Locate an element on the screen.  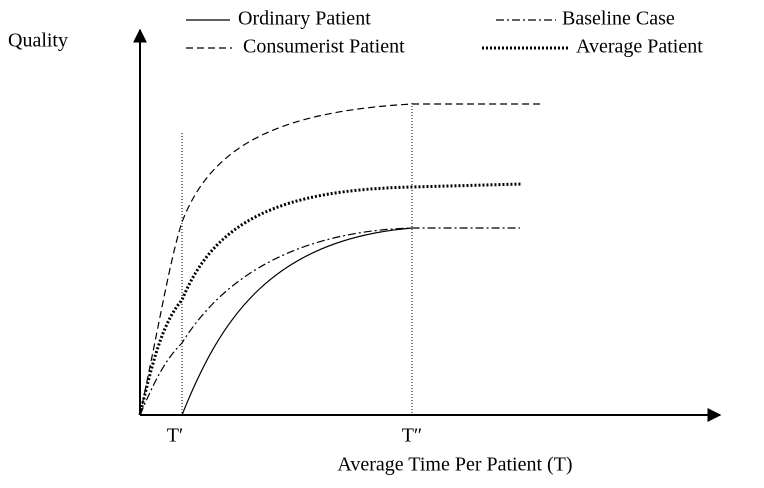
legend-label: Baseline Case is located at coordinates (618, 19).